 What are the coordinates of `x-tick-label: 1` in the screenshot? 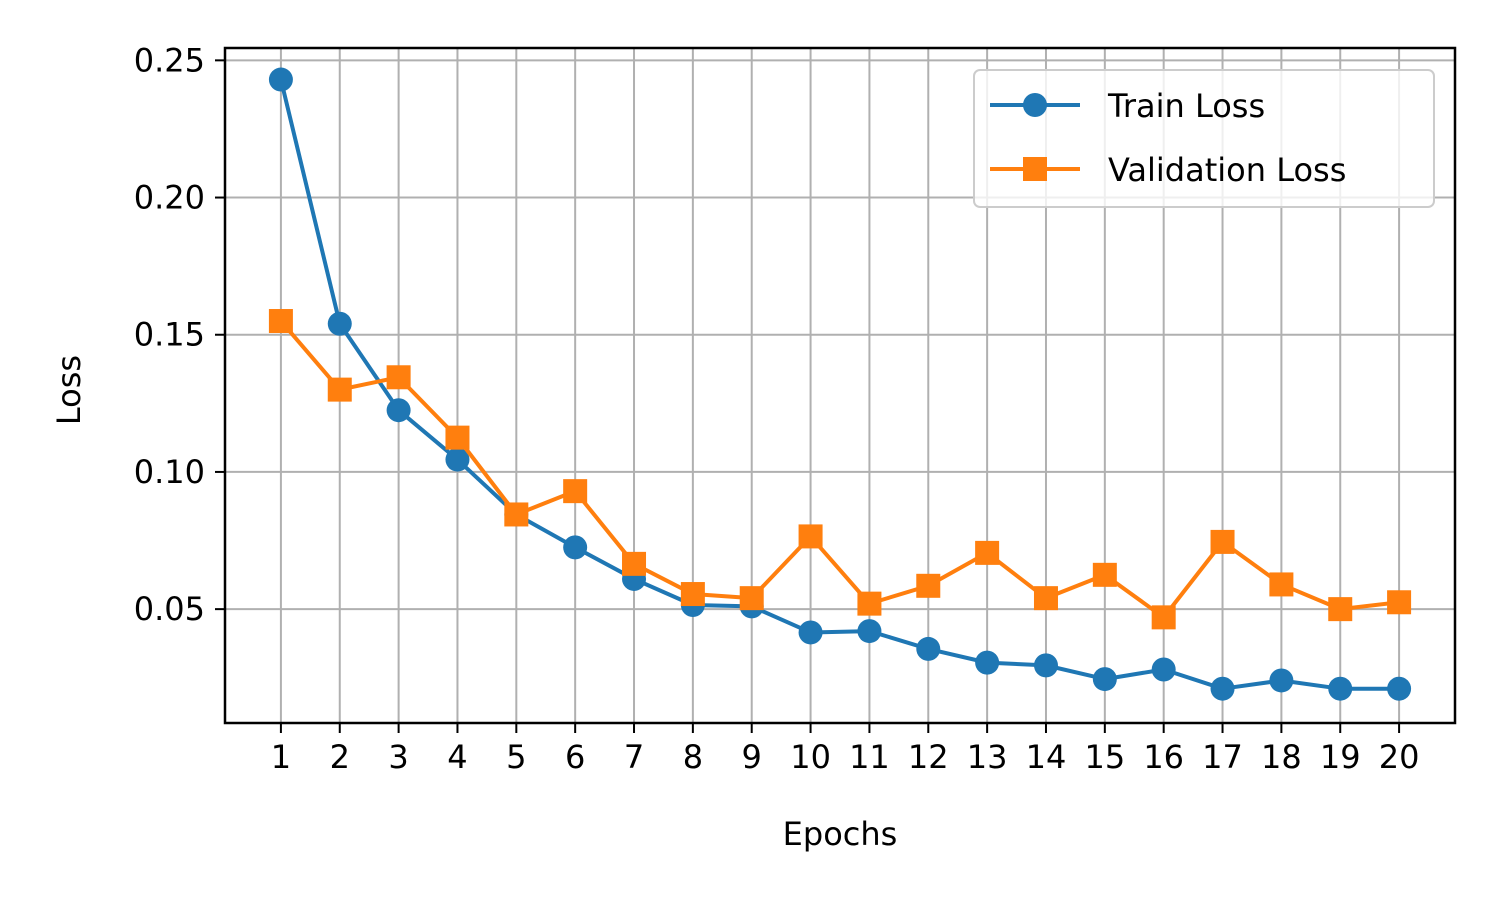 It's located at (281, 757).